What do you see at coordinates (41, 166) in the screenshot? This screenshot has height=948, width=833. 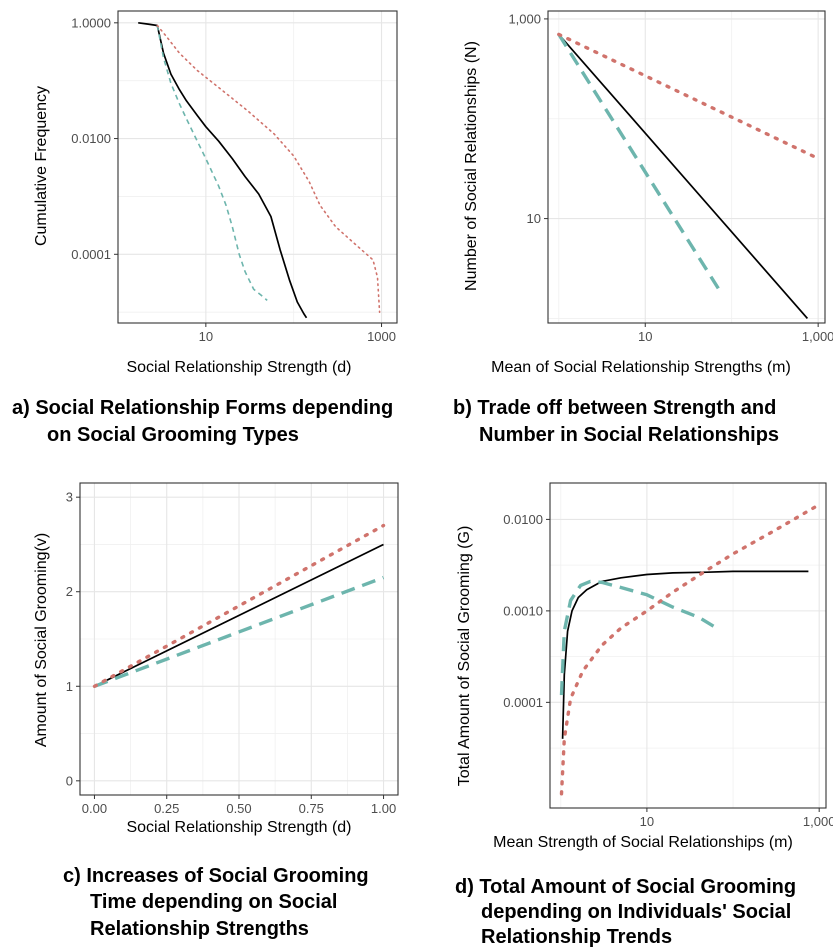 I see `ylabel-a: Cumulative Frequency` at bounding box center [41, 166].